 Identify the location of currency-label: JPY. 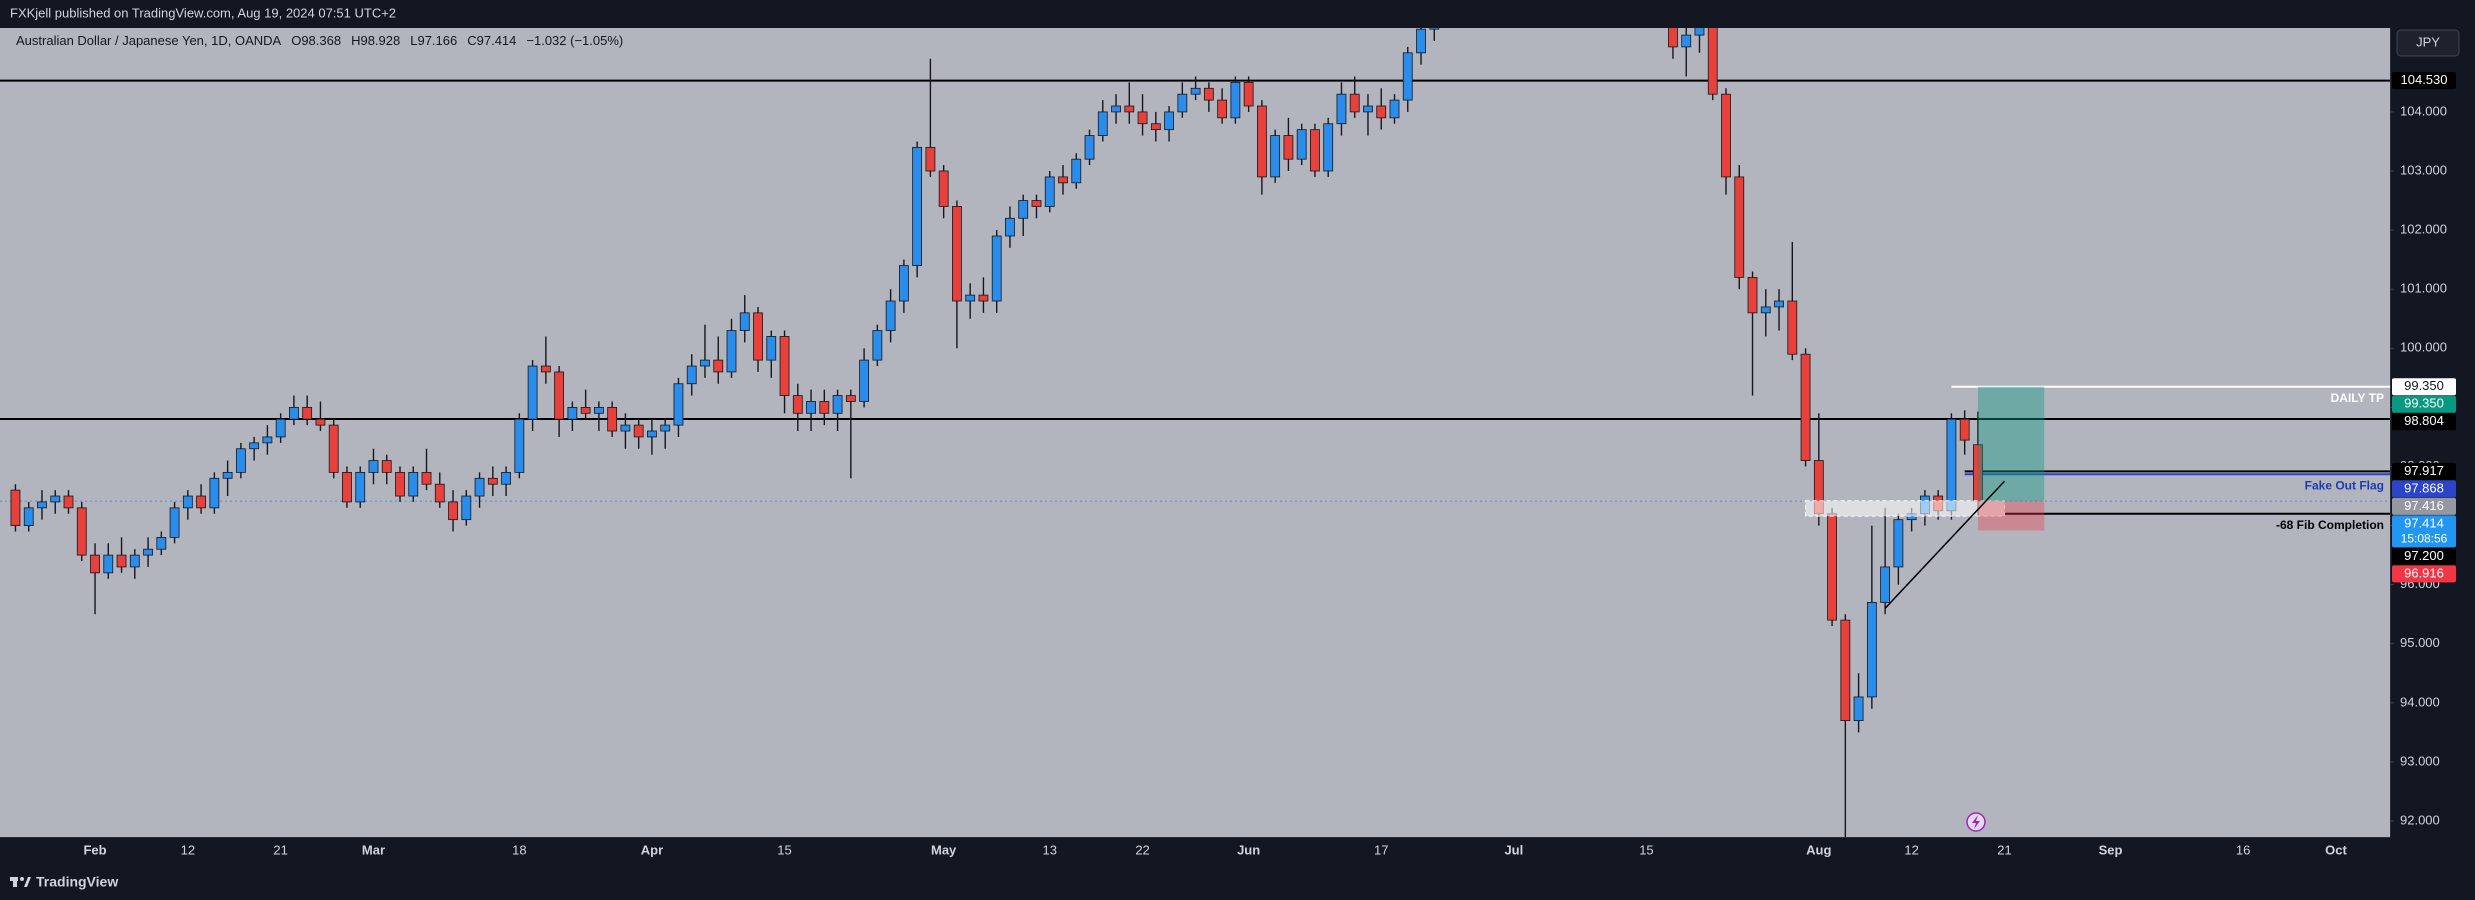
(2428, 41).